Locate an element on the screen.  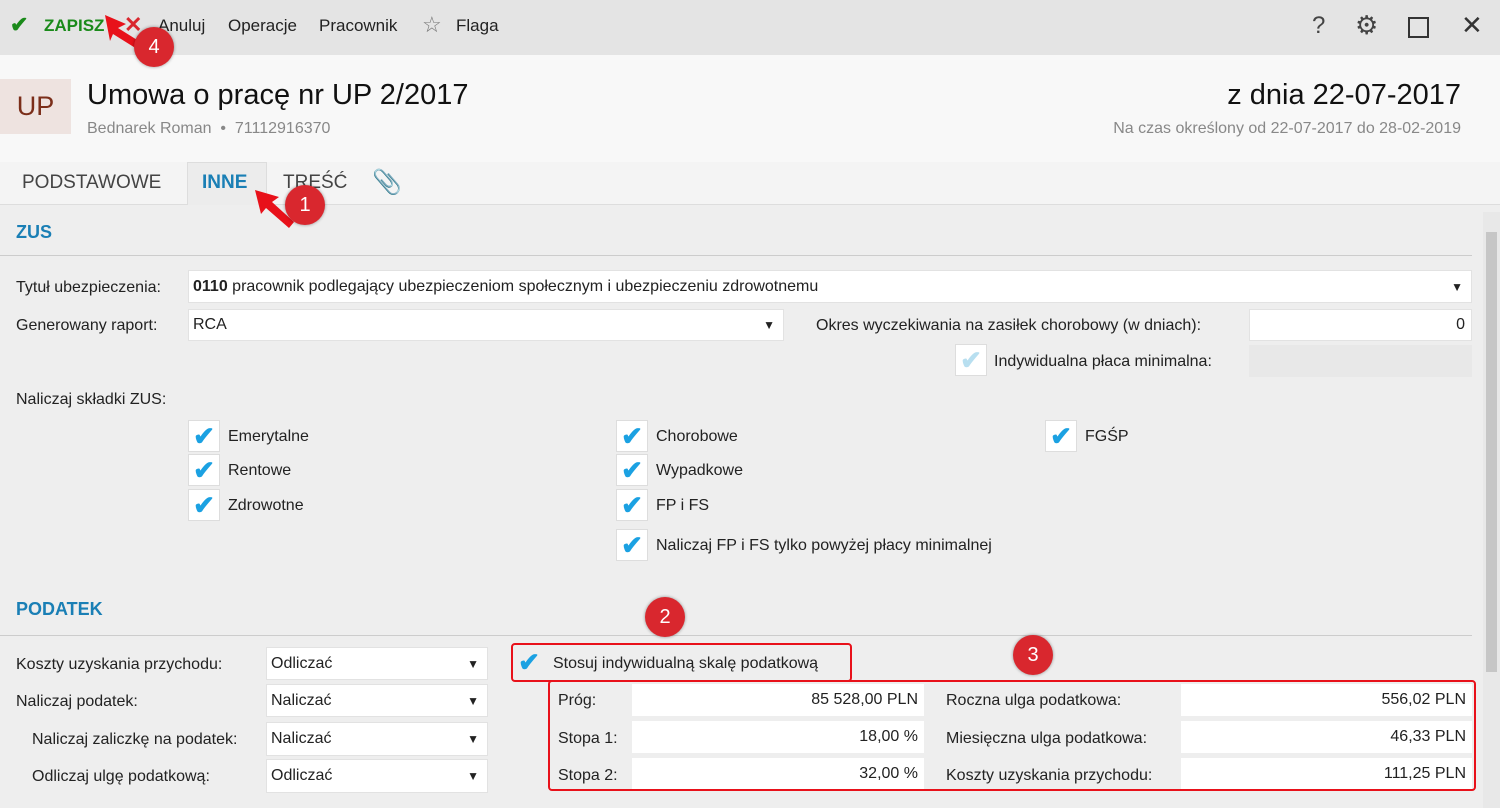
zus-heading: ZUS is located at coordinates (34, 232).